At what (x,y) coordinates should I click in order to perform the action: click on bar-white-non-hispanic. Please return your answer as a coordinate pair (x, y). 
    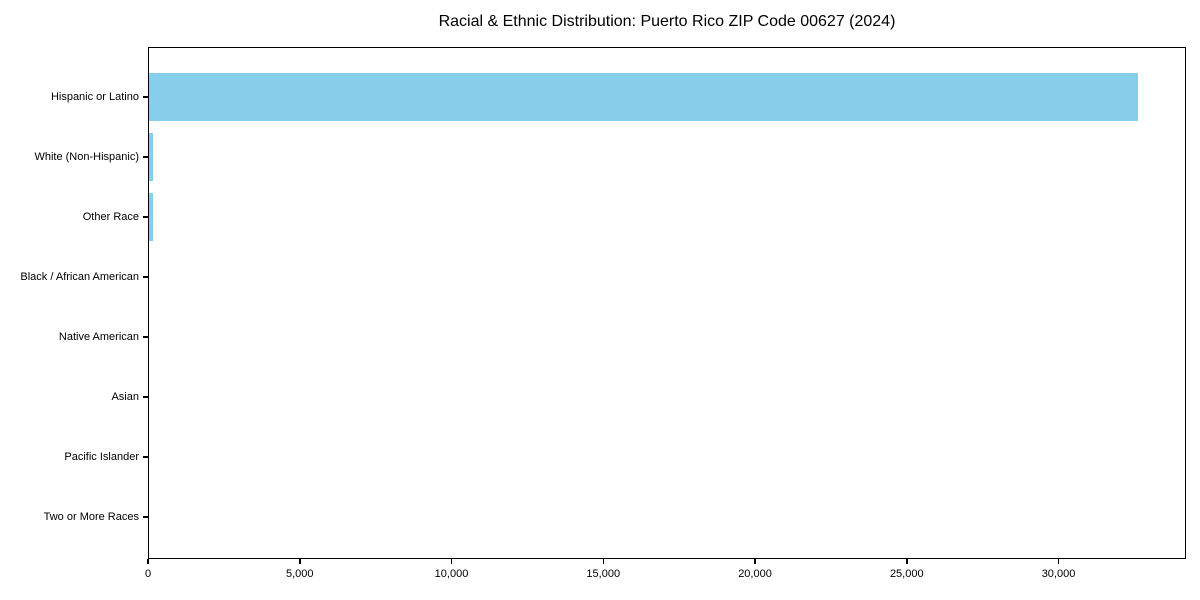
    Looking at the image, I should click on (151, 156).